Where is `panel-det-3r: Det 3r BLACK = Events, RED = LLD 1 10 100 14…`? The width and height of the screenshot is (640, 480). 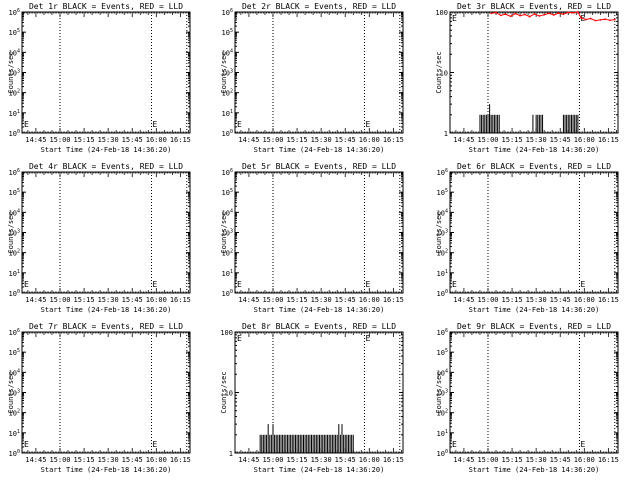
panel-det-3r: Det 3r BLACK = Events, RED = LLD 1 10 100 14… is located at coordinates (527, 78).